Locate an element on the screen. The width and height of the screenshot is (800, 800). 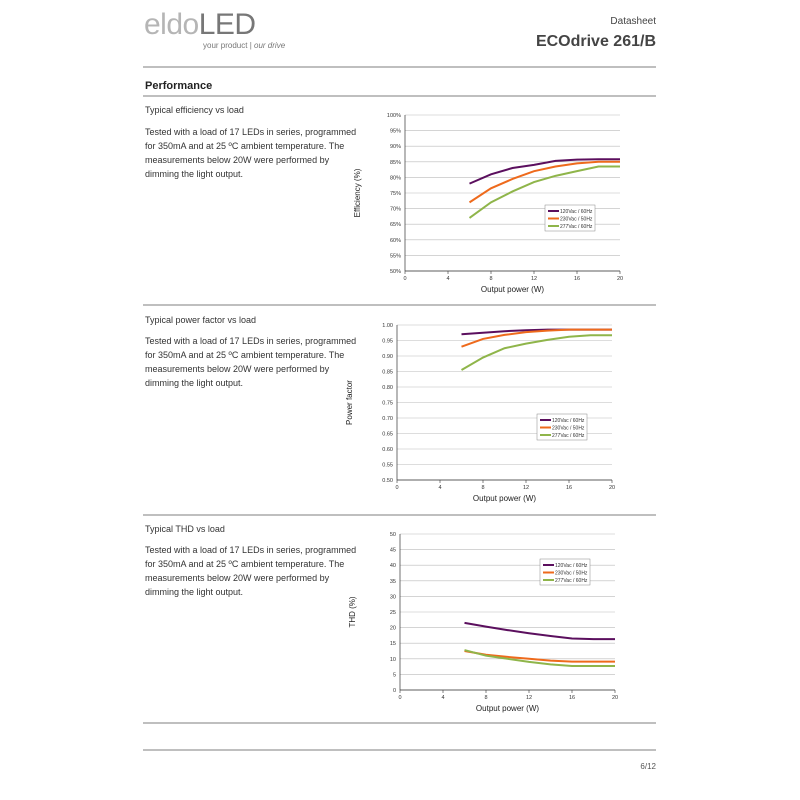
y-tick-label: 45 is located at coordinates (393, 551).